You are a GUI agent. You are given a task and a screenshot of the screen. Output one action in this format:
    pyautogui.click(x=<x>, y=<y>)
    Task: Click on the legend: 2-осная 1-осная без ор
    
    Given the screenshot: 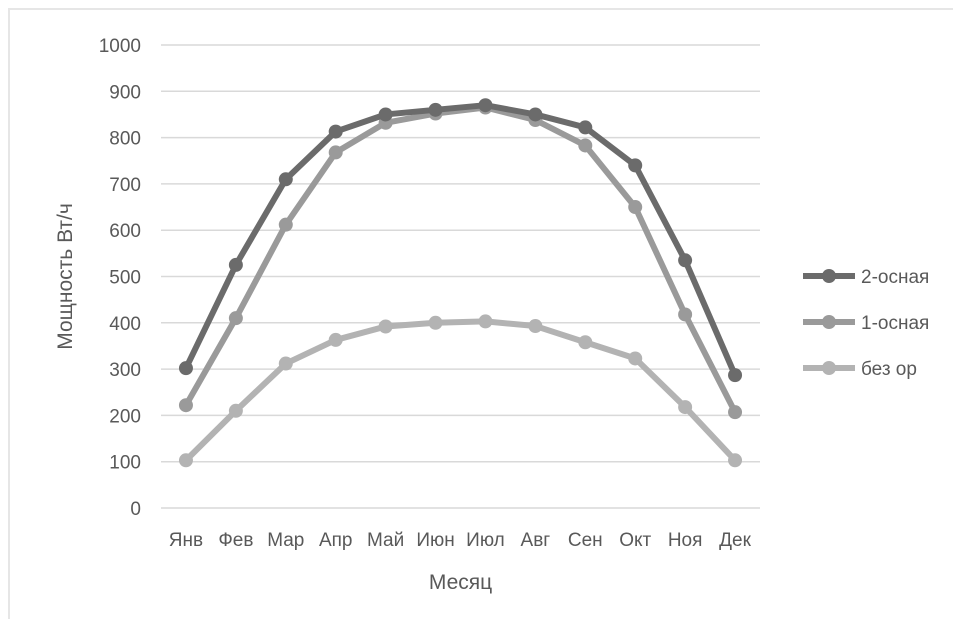 What is the action you would take?
    pyautogui.click(x=866, y=323)
    